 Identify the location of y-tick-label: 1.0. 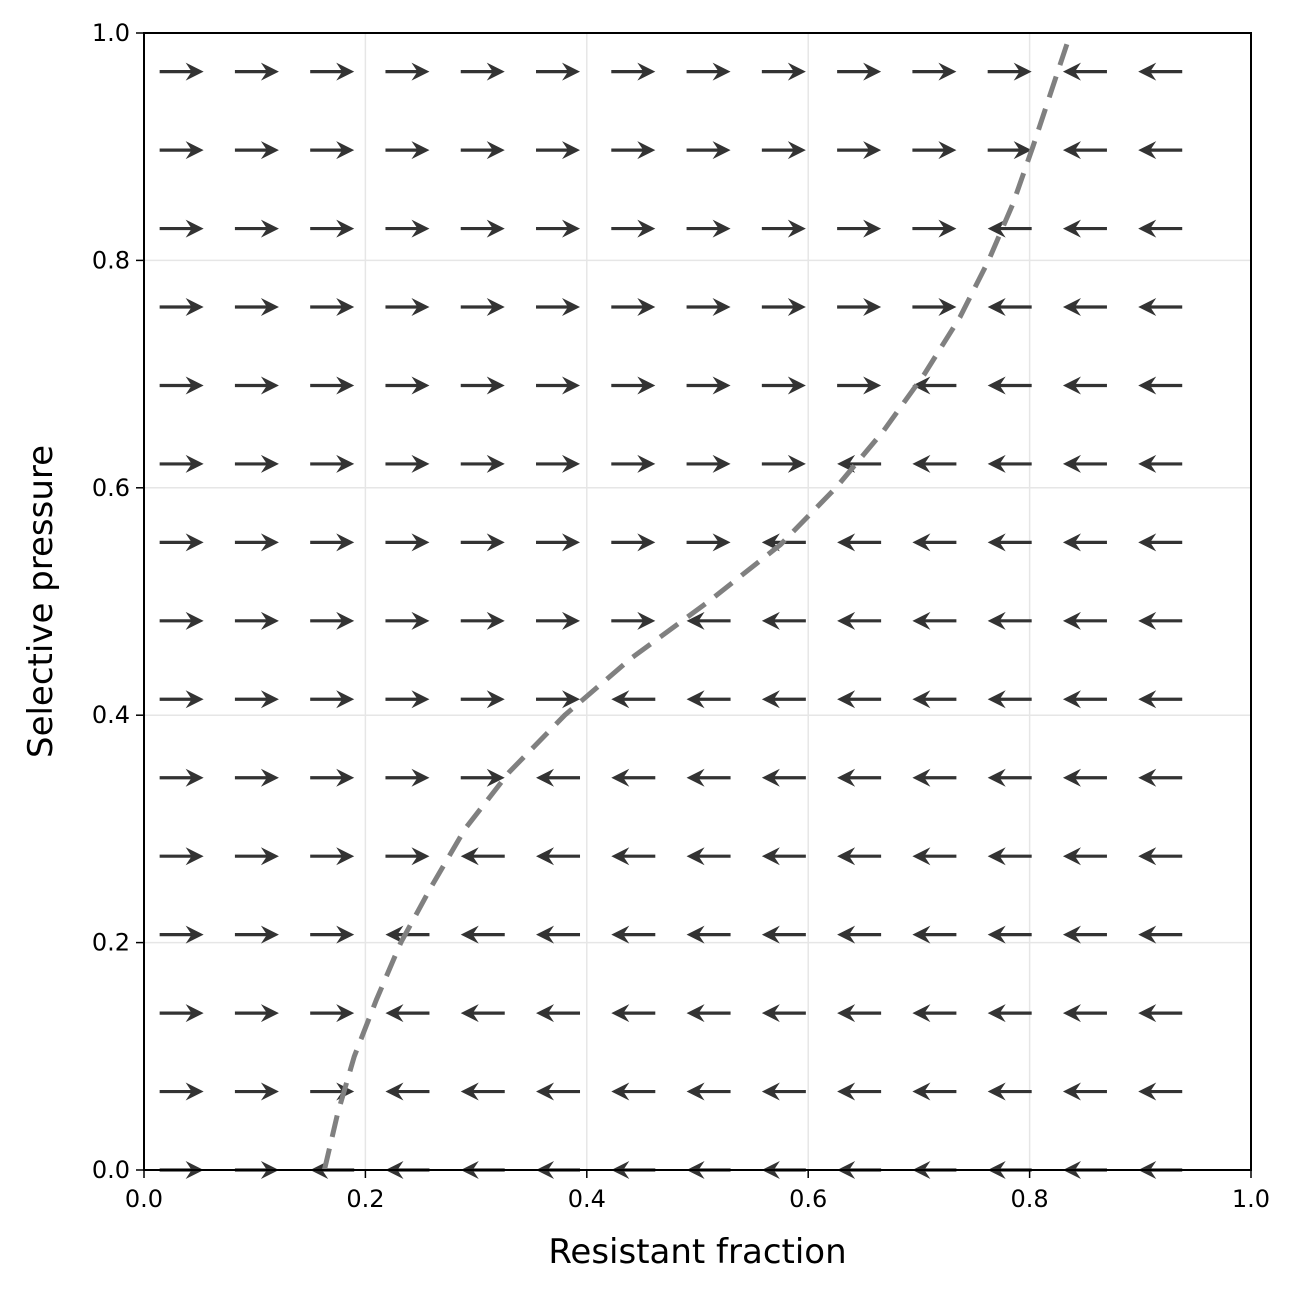
(111, 33).